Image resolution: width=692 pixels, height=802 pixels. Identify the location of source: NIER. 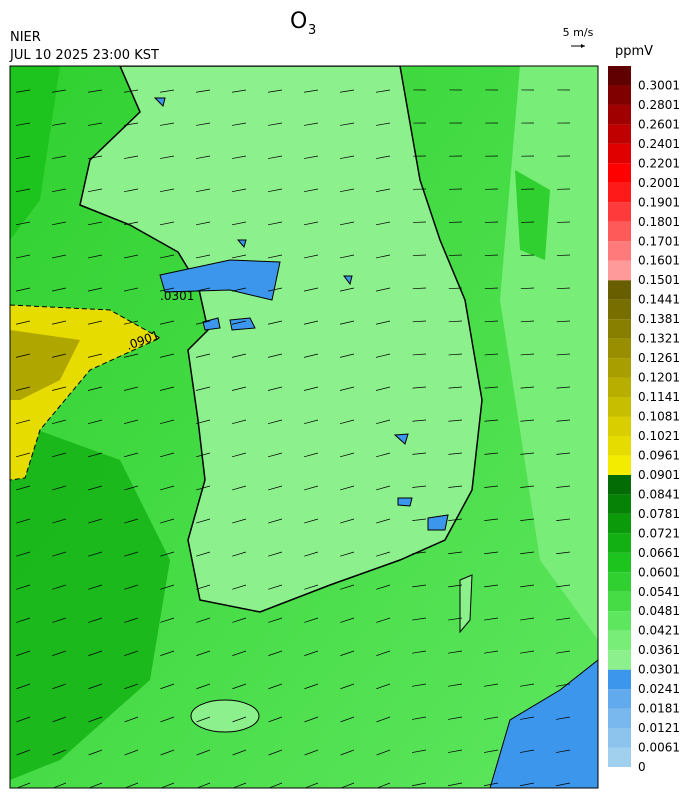
(25, 37).